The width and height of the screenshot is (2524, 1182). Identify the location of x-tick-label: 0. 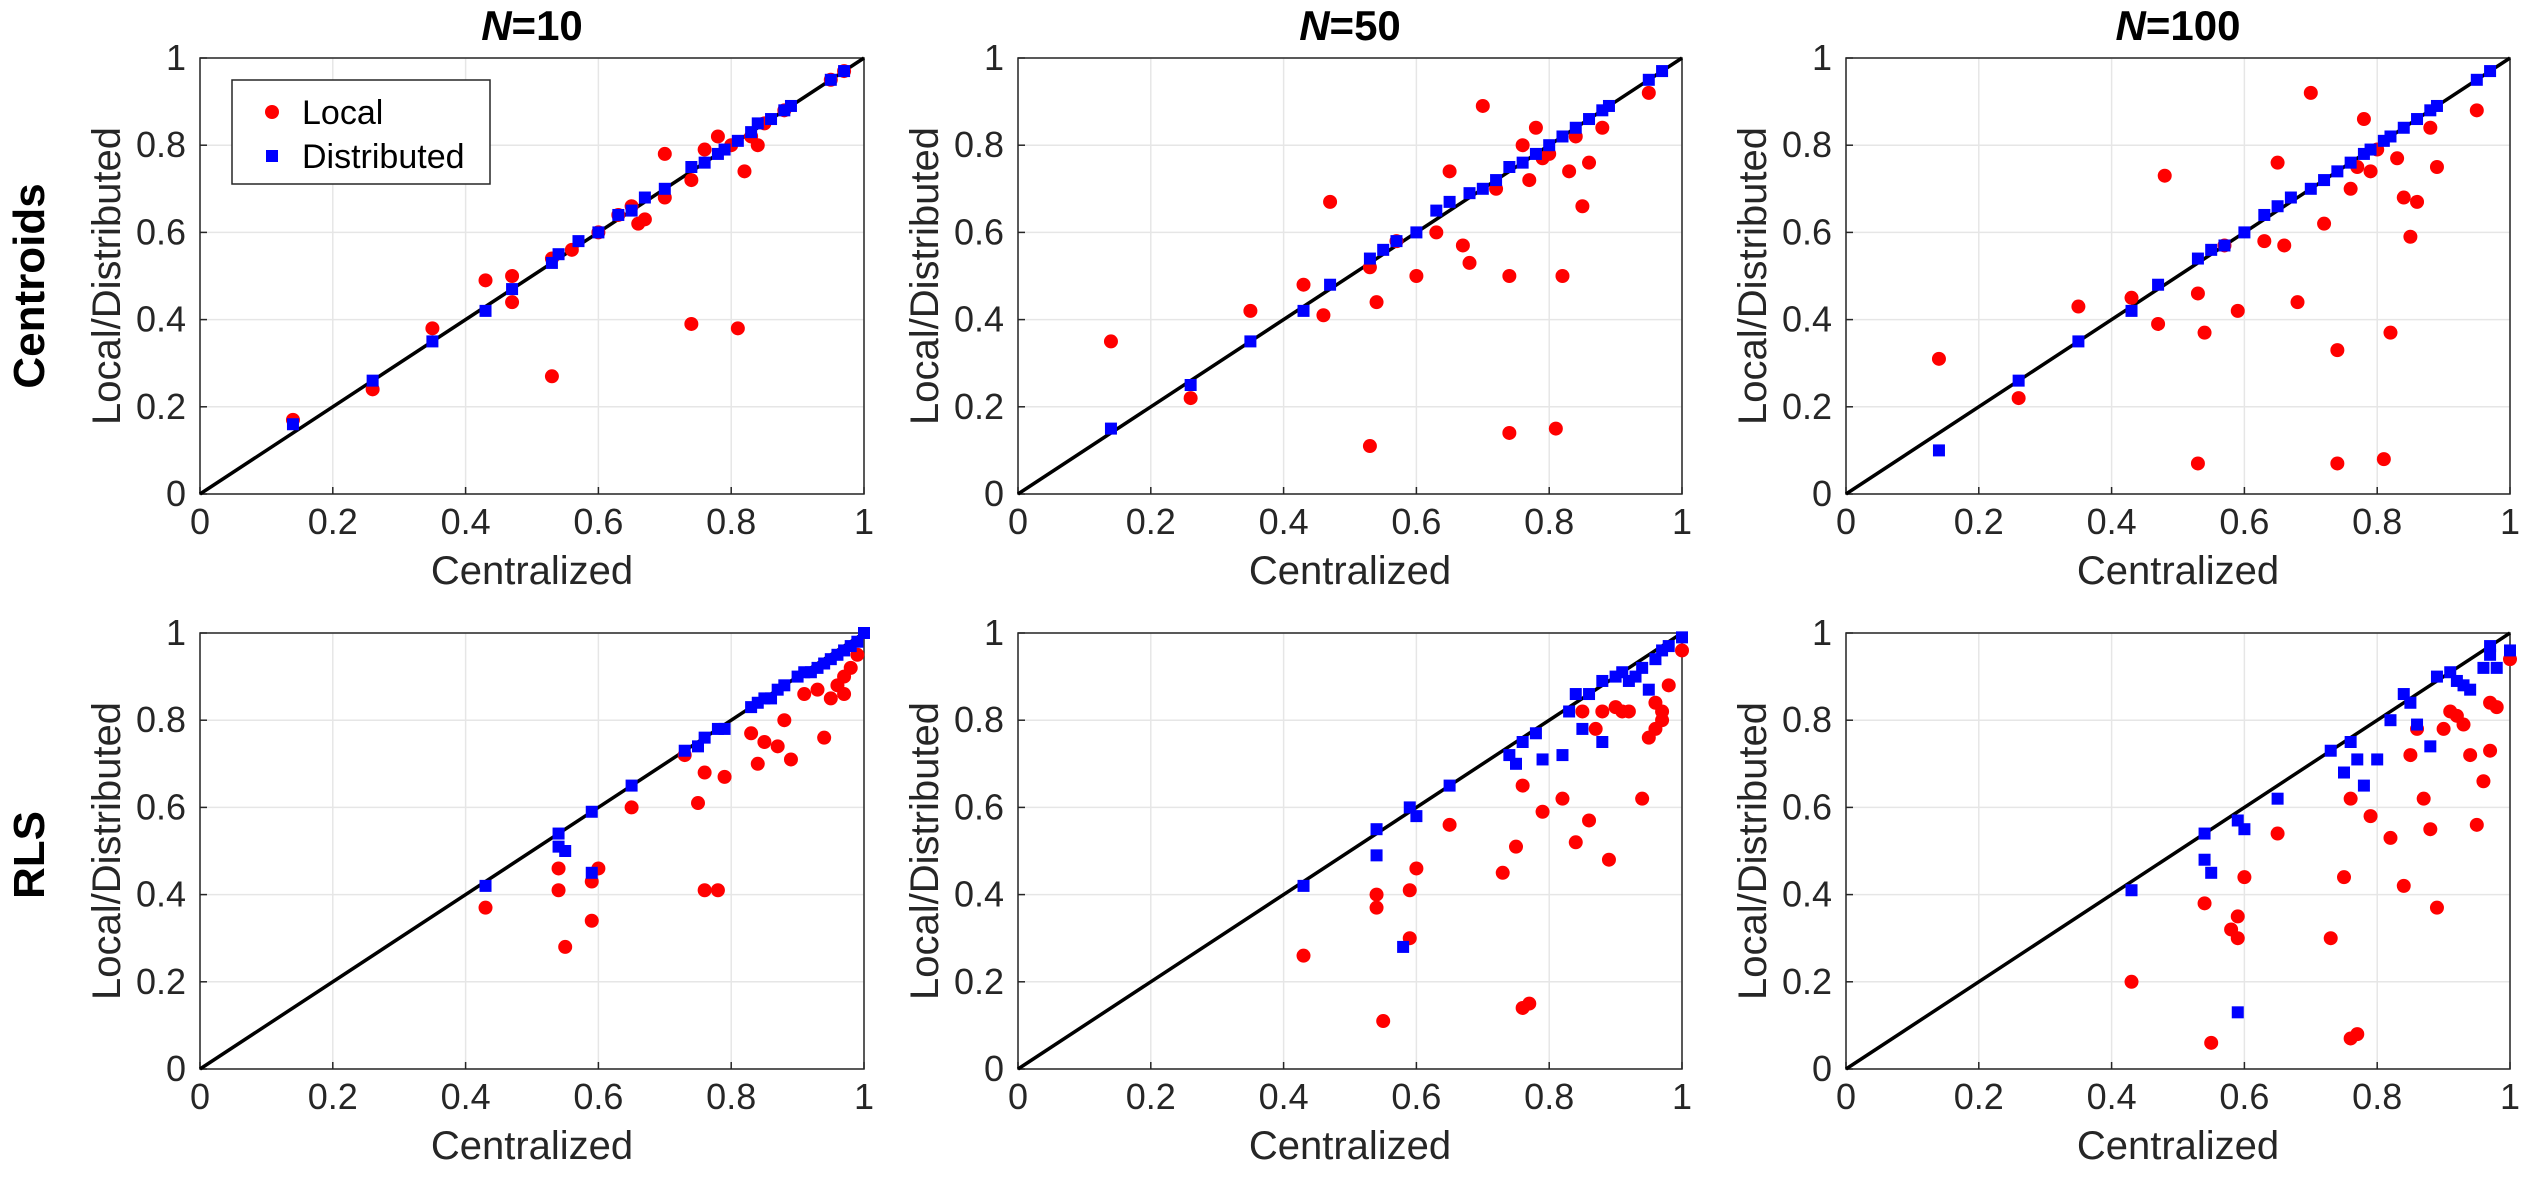
(1846, 521).